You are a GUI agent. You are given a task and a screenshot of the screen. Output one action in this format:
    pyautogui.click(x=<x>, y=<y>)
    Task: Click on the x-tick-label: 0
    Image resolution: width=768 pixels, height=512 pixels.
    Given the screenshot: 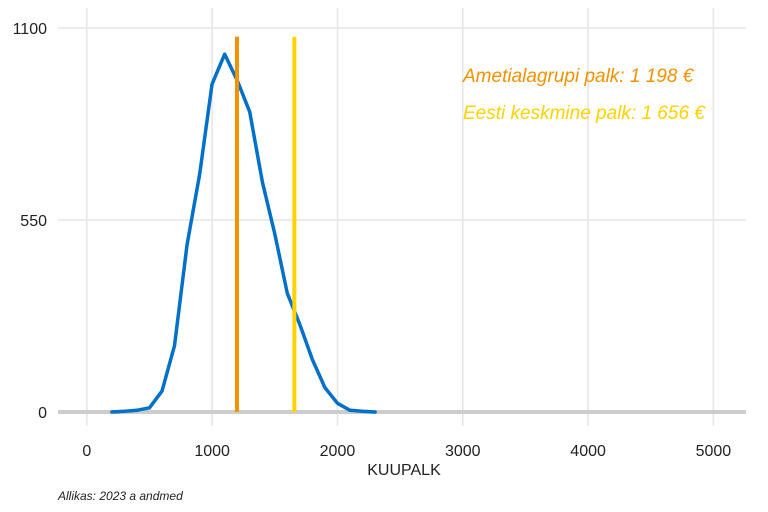 What is the action you would take?
    pyautogui.click(x=86, y=451)
    